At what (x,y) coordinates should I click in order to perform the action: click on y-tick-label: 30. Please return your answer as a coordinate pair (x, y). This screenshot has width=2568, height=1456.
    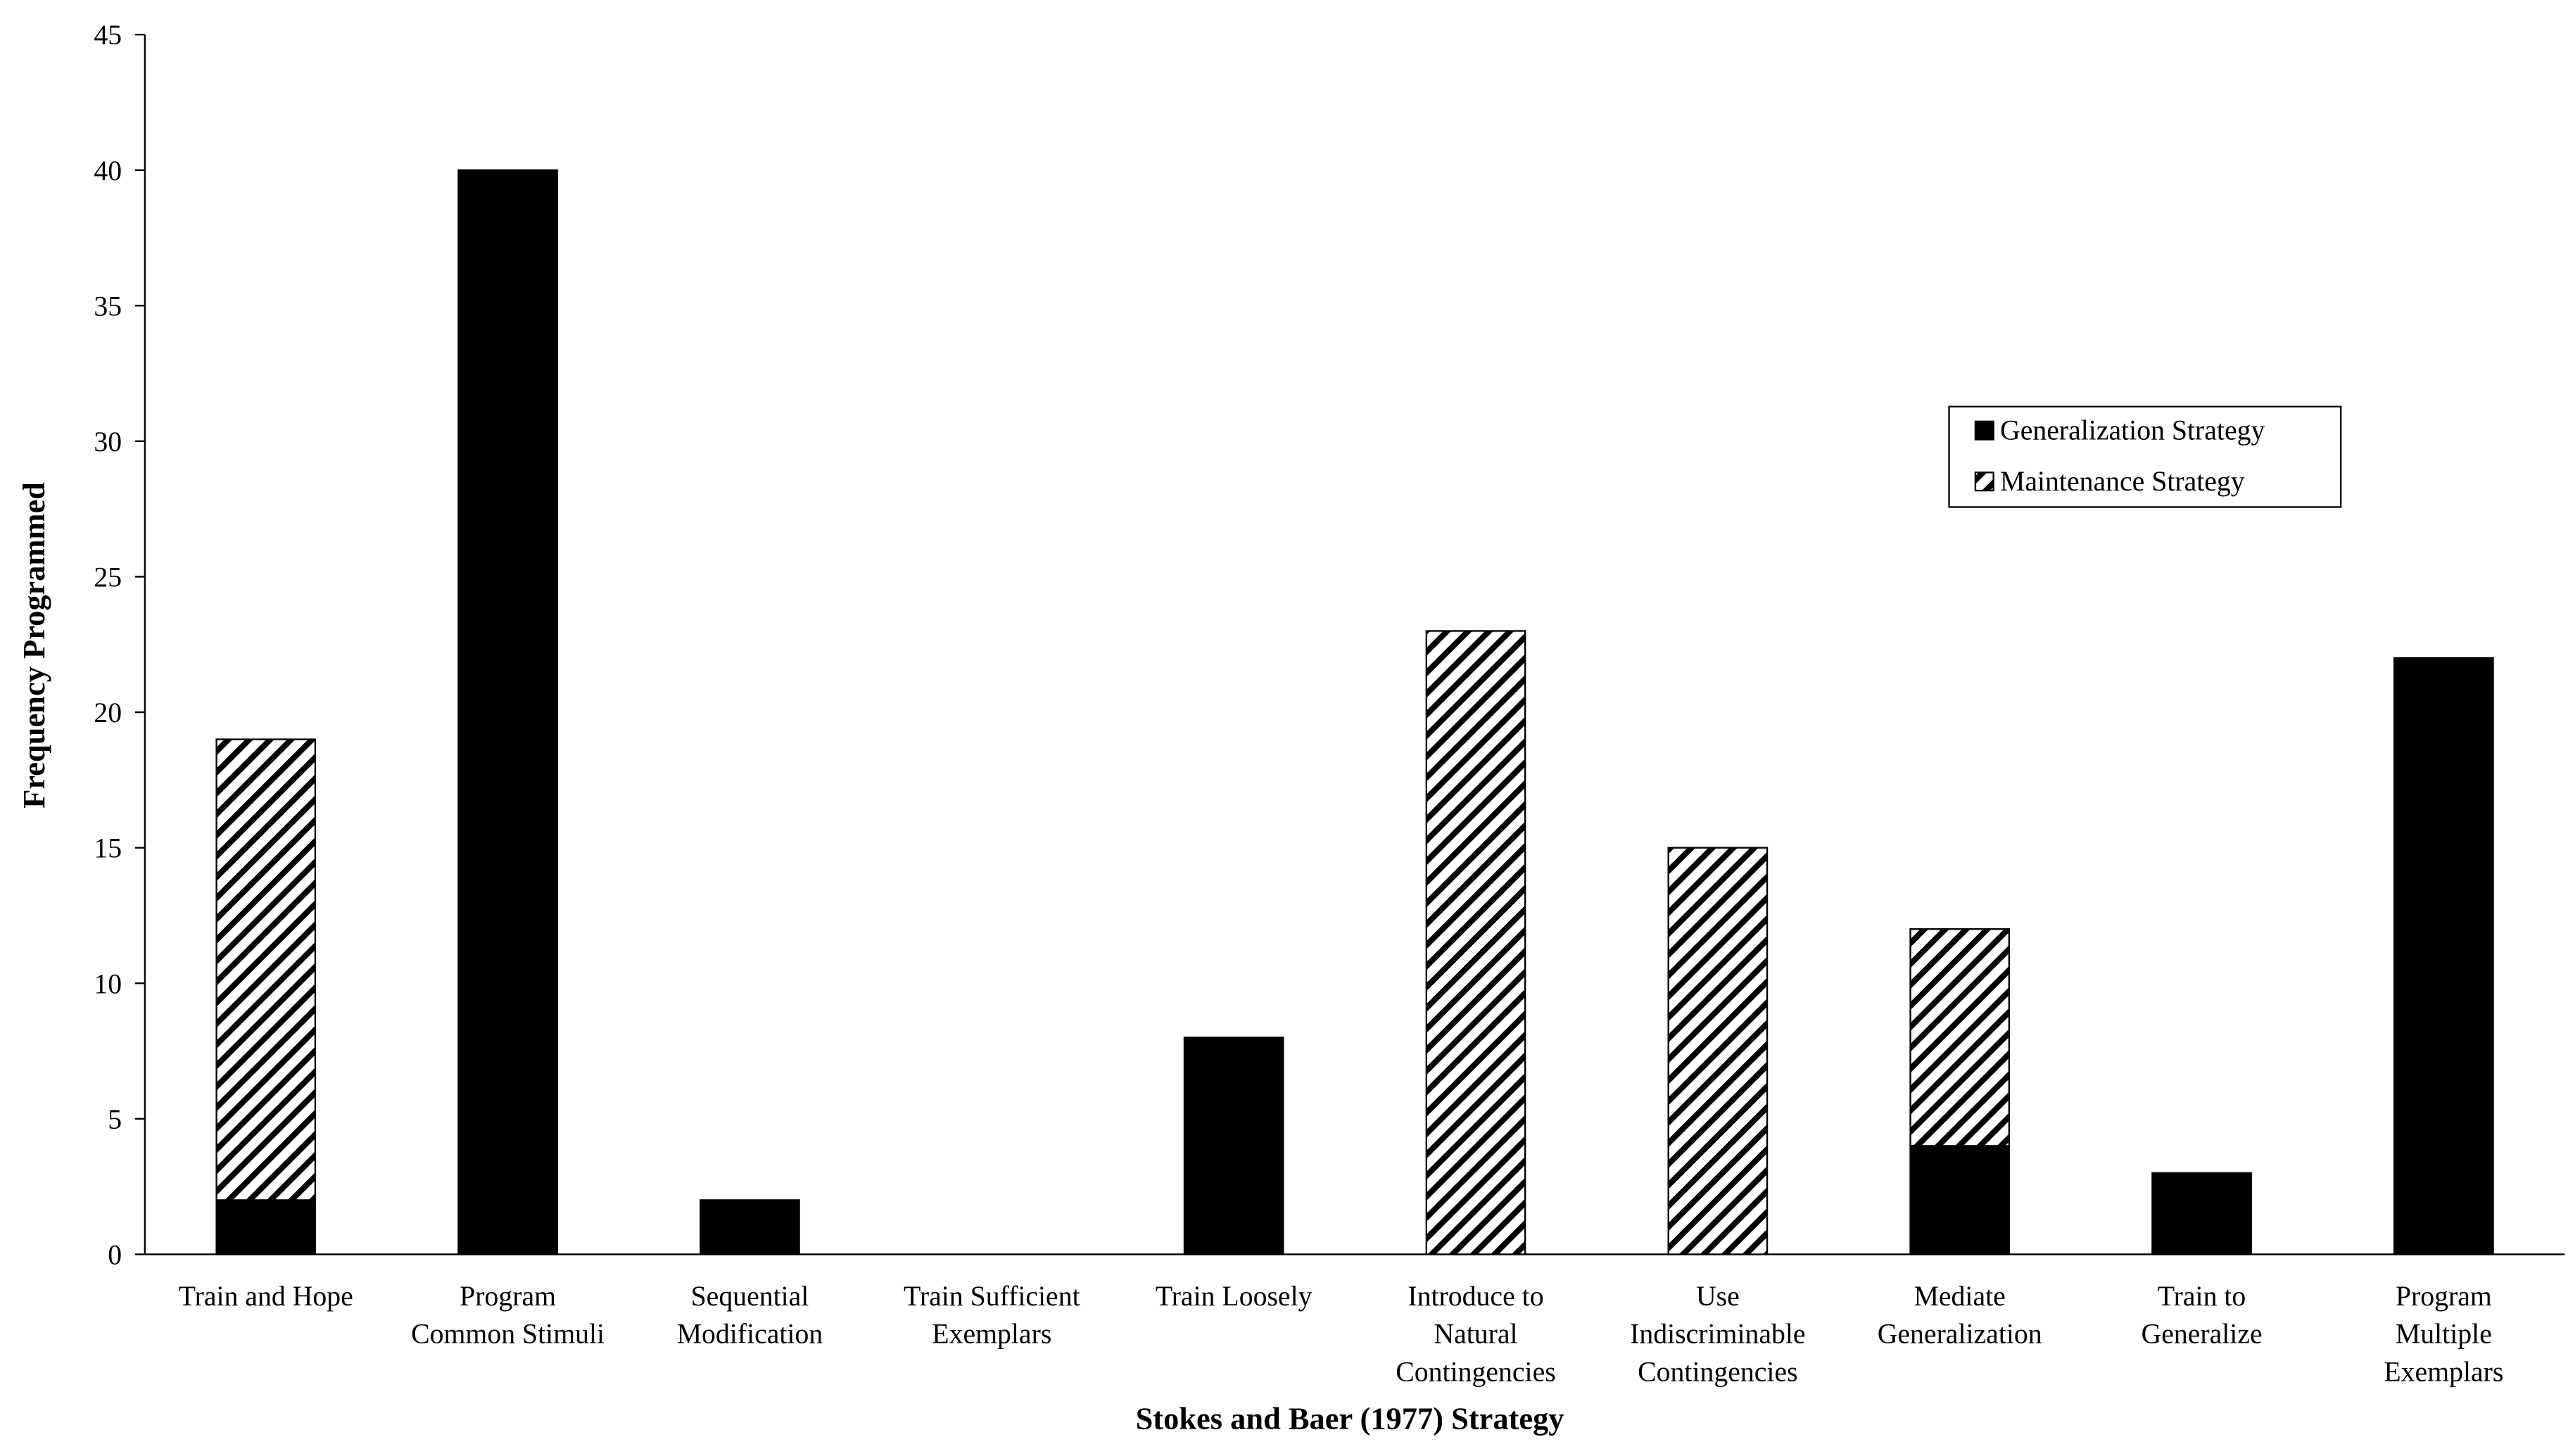
    Looking at the image, I should click on (108, 441).